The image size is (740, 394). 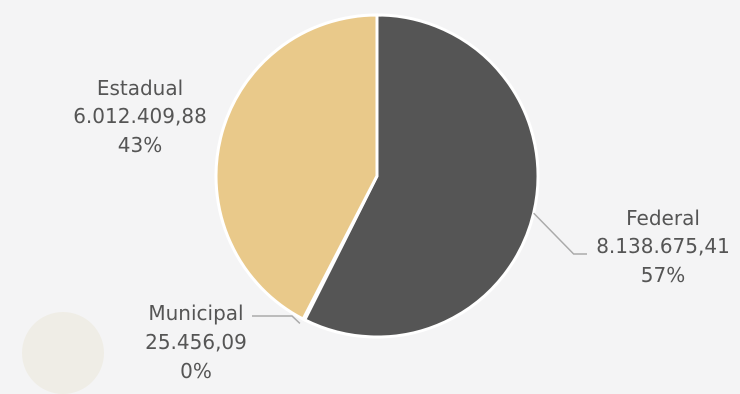 I want to click on label-federal-value: 8.138.675,41, so click(x=663, y=246).